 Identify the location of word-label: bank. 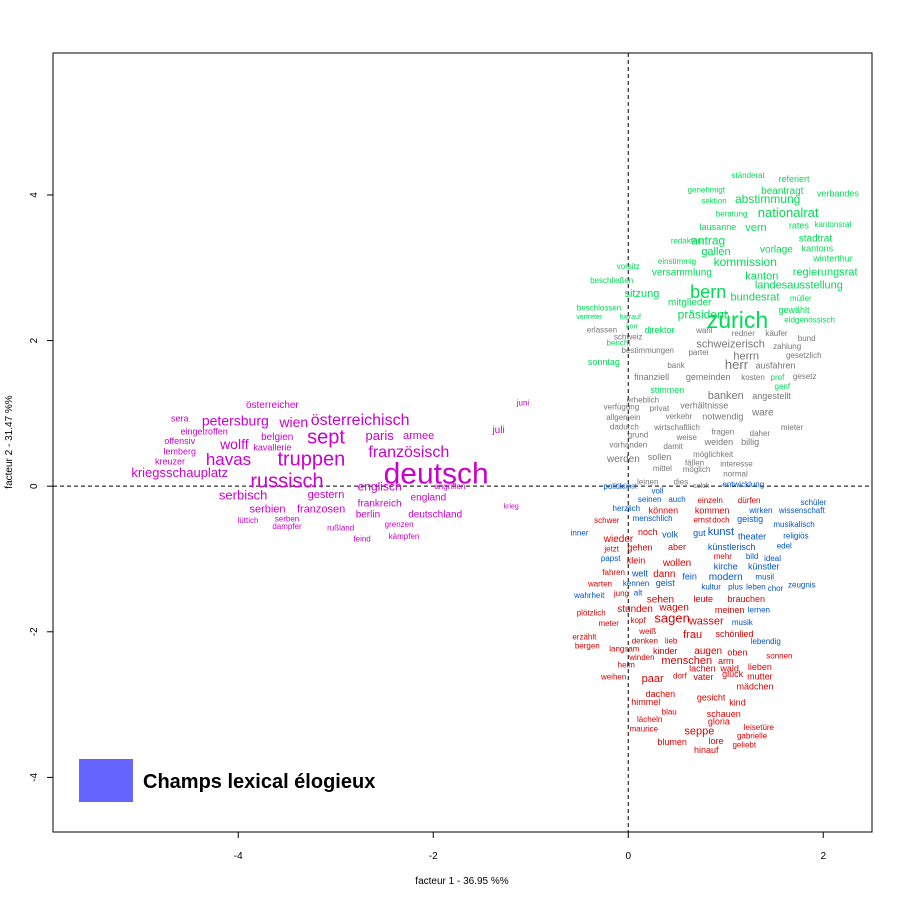
(676, 365).